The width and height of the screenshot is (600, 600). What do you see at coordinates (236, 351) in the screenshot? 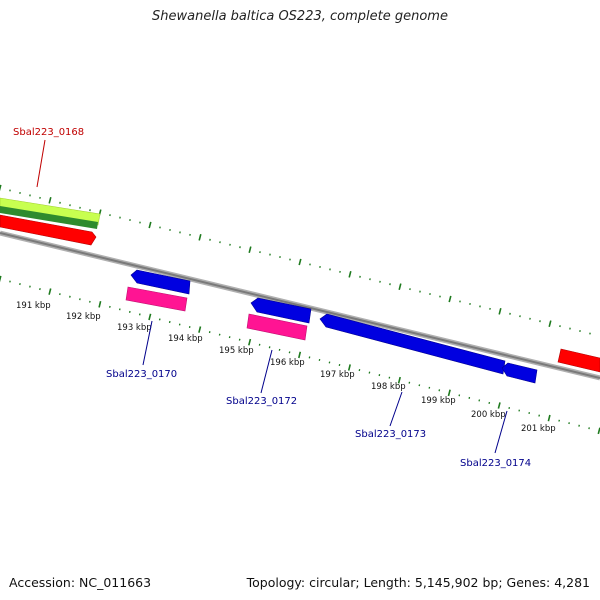
I see `kbp-label: 195 kbp` at bounding box center [236, 351].